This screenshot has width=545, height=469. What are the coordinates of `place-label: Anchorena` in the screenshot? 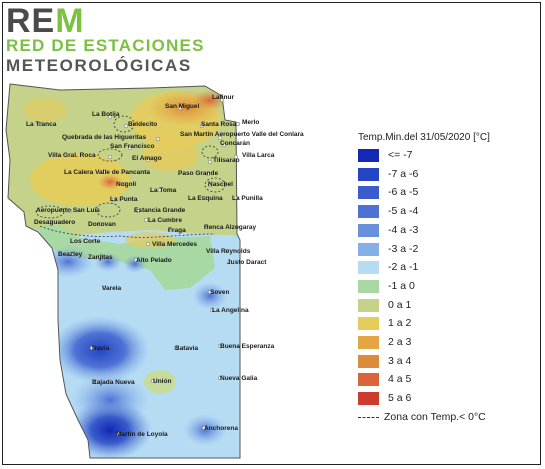 It's located at (221, 428).